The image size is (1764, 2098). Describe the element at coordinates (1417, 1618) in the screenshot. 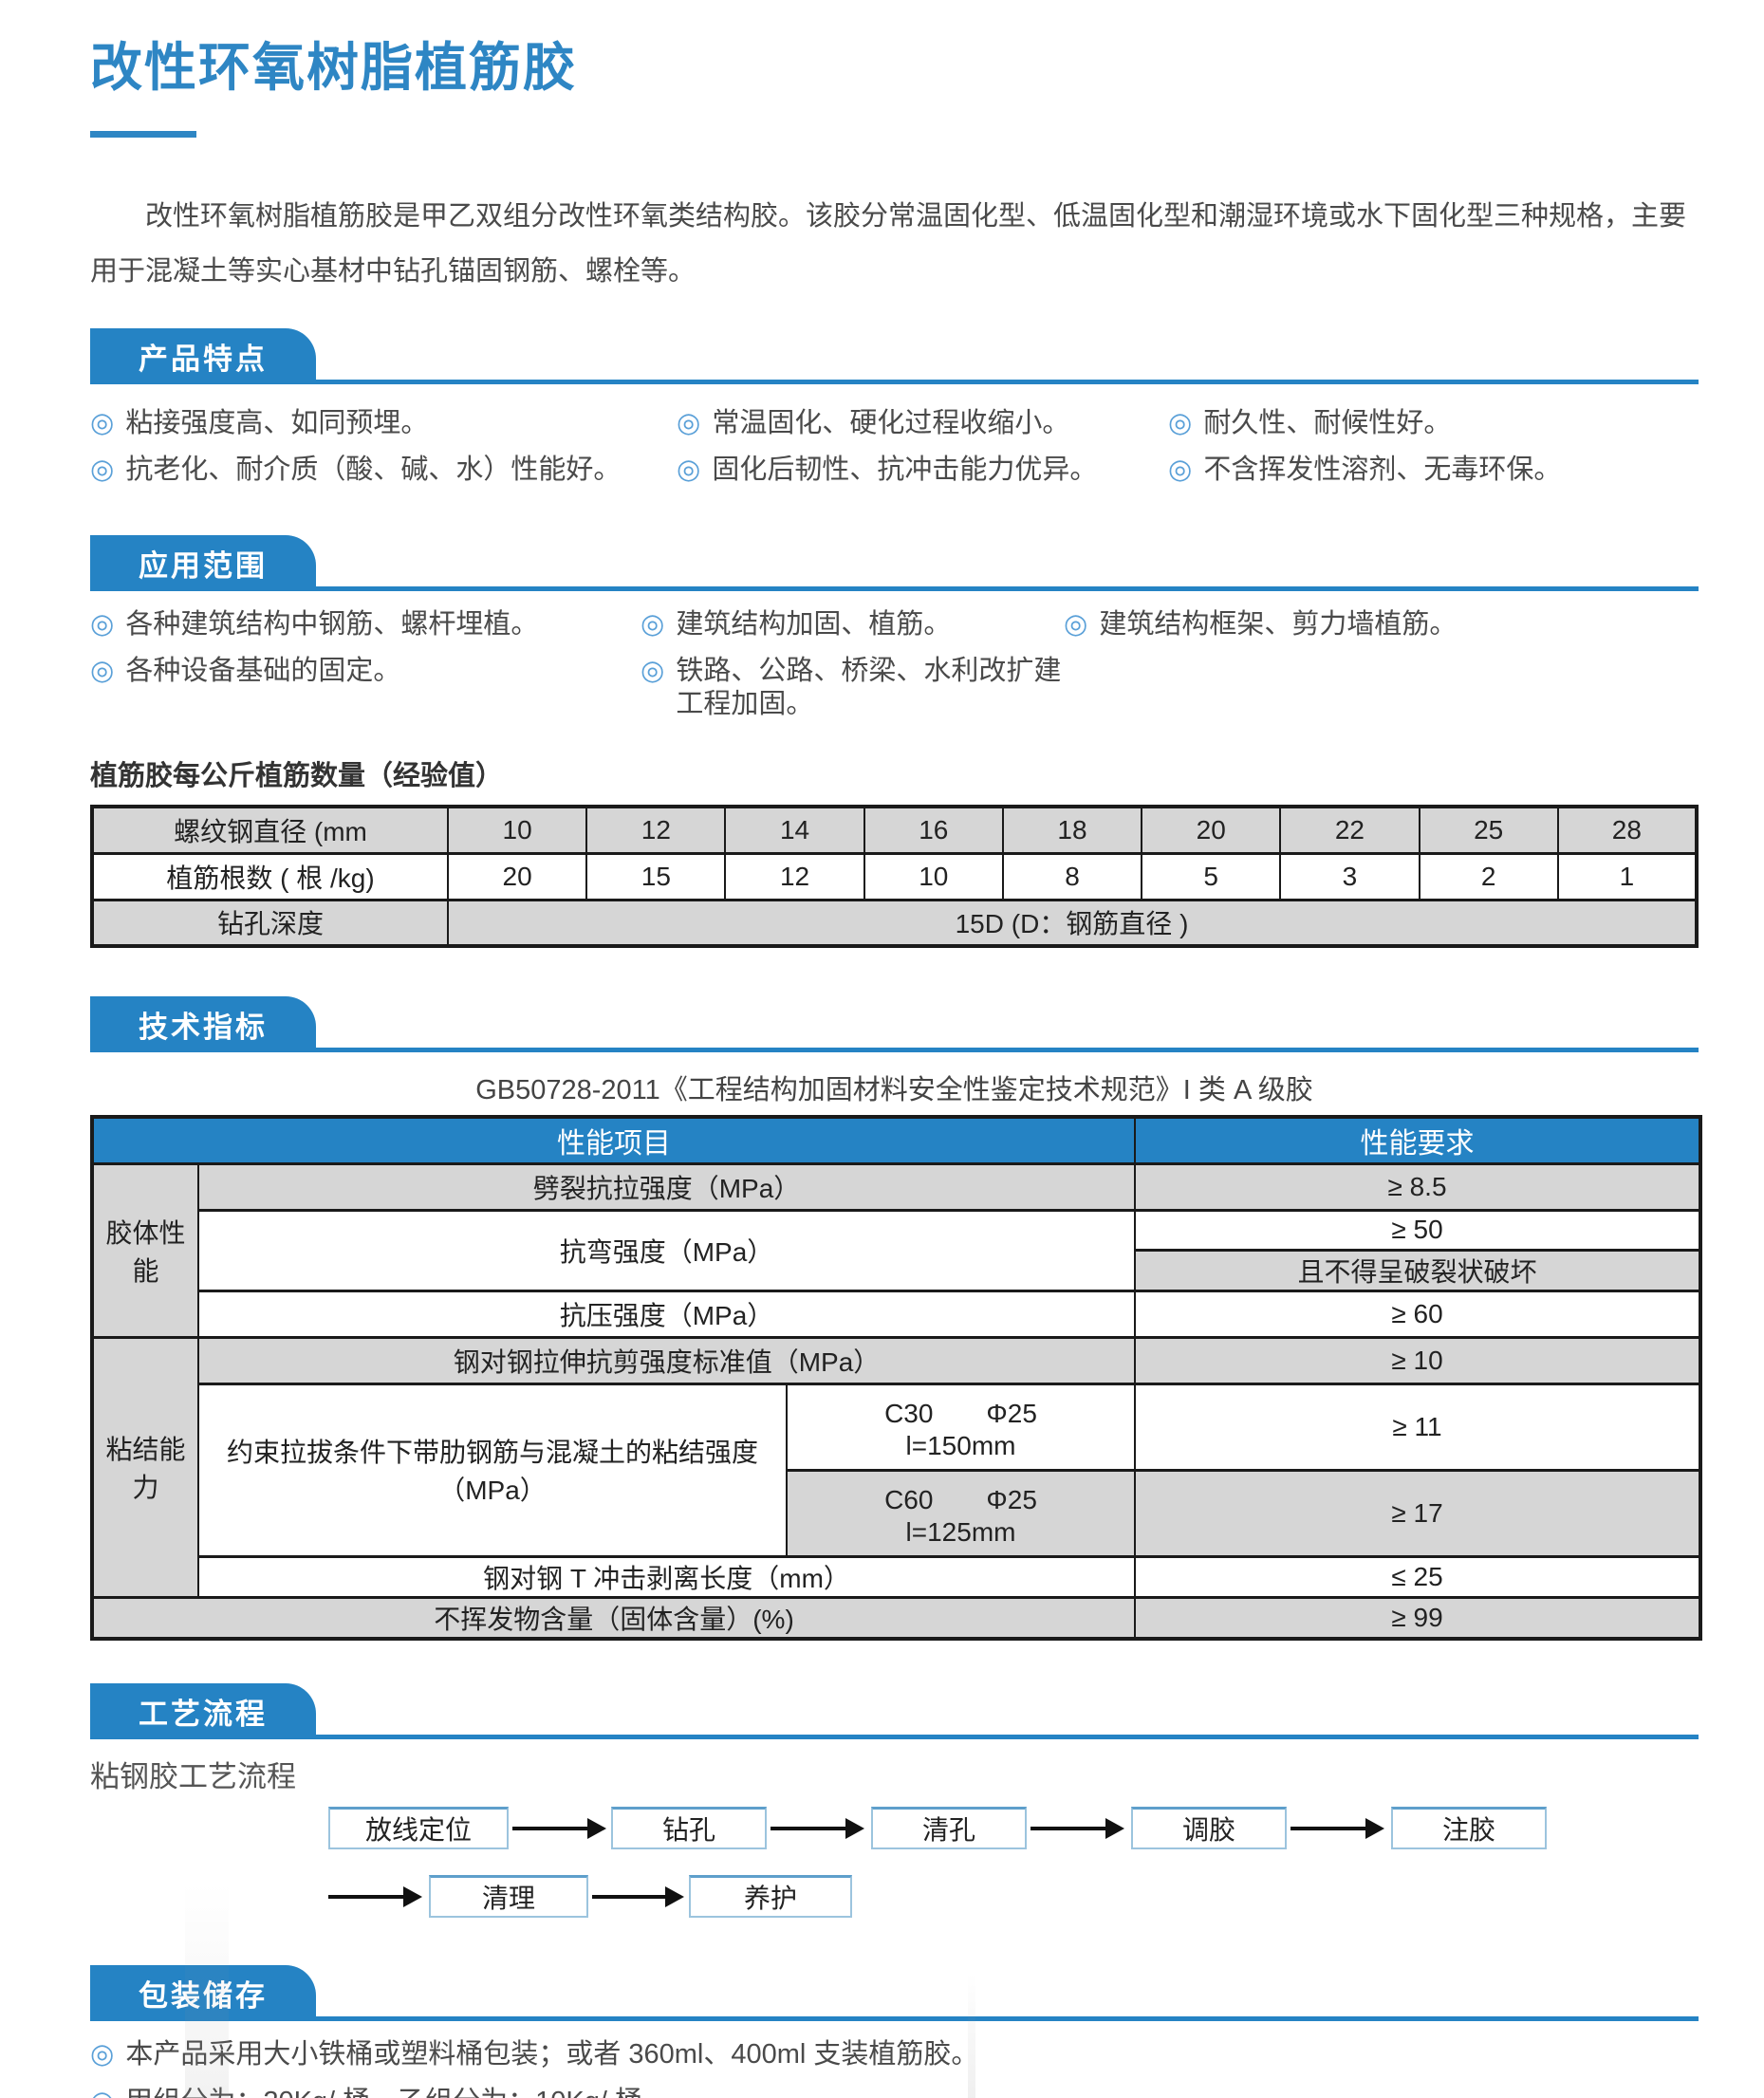

I see `requirement-value: ≥ 99` at that location.